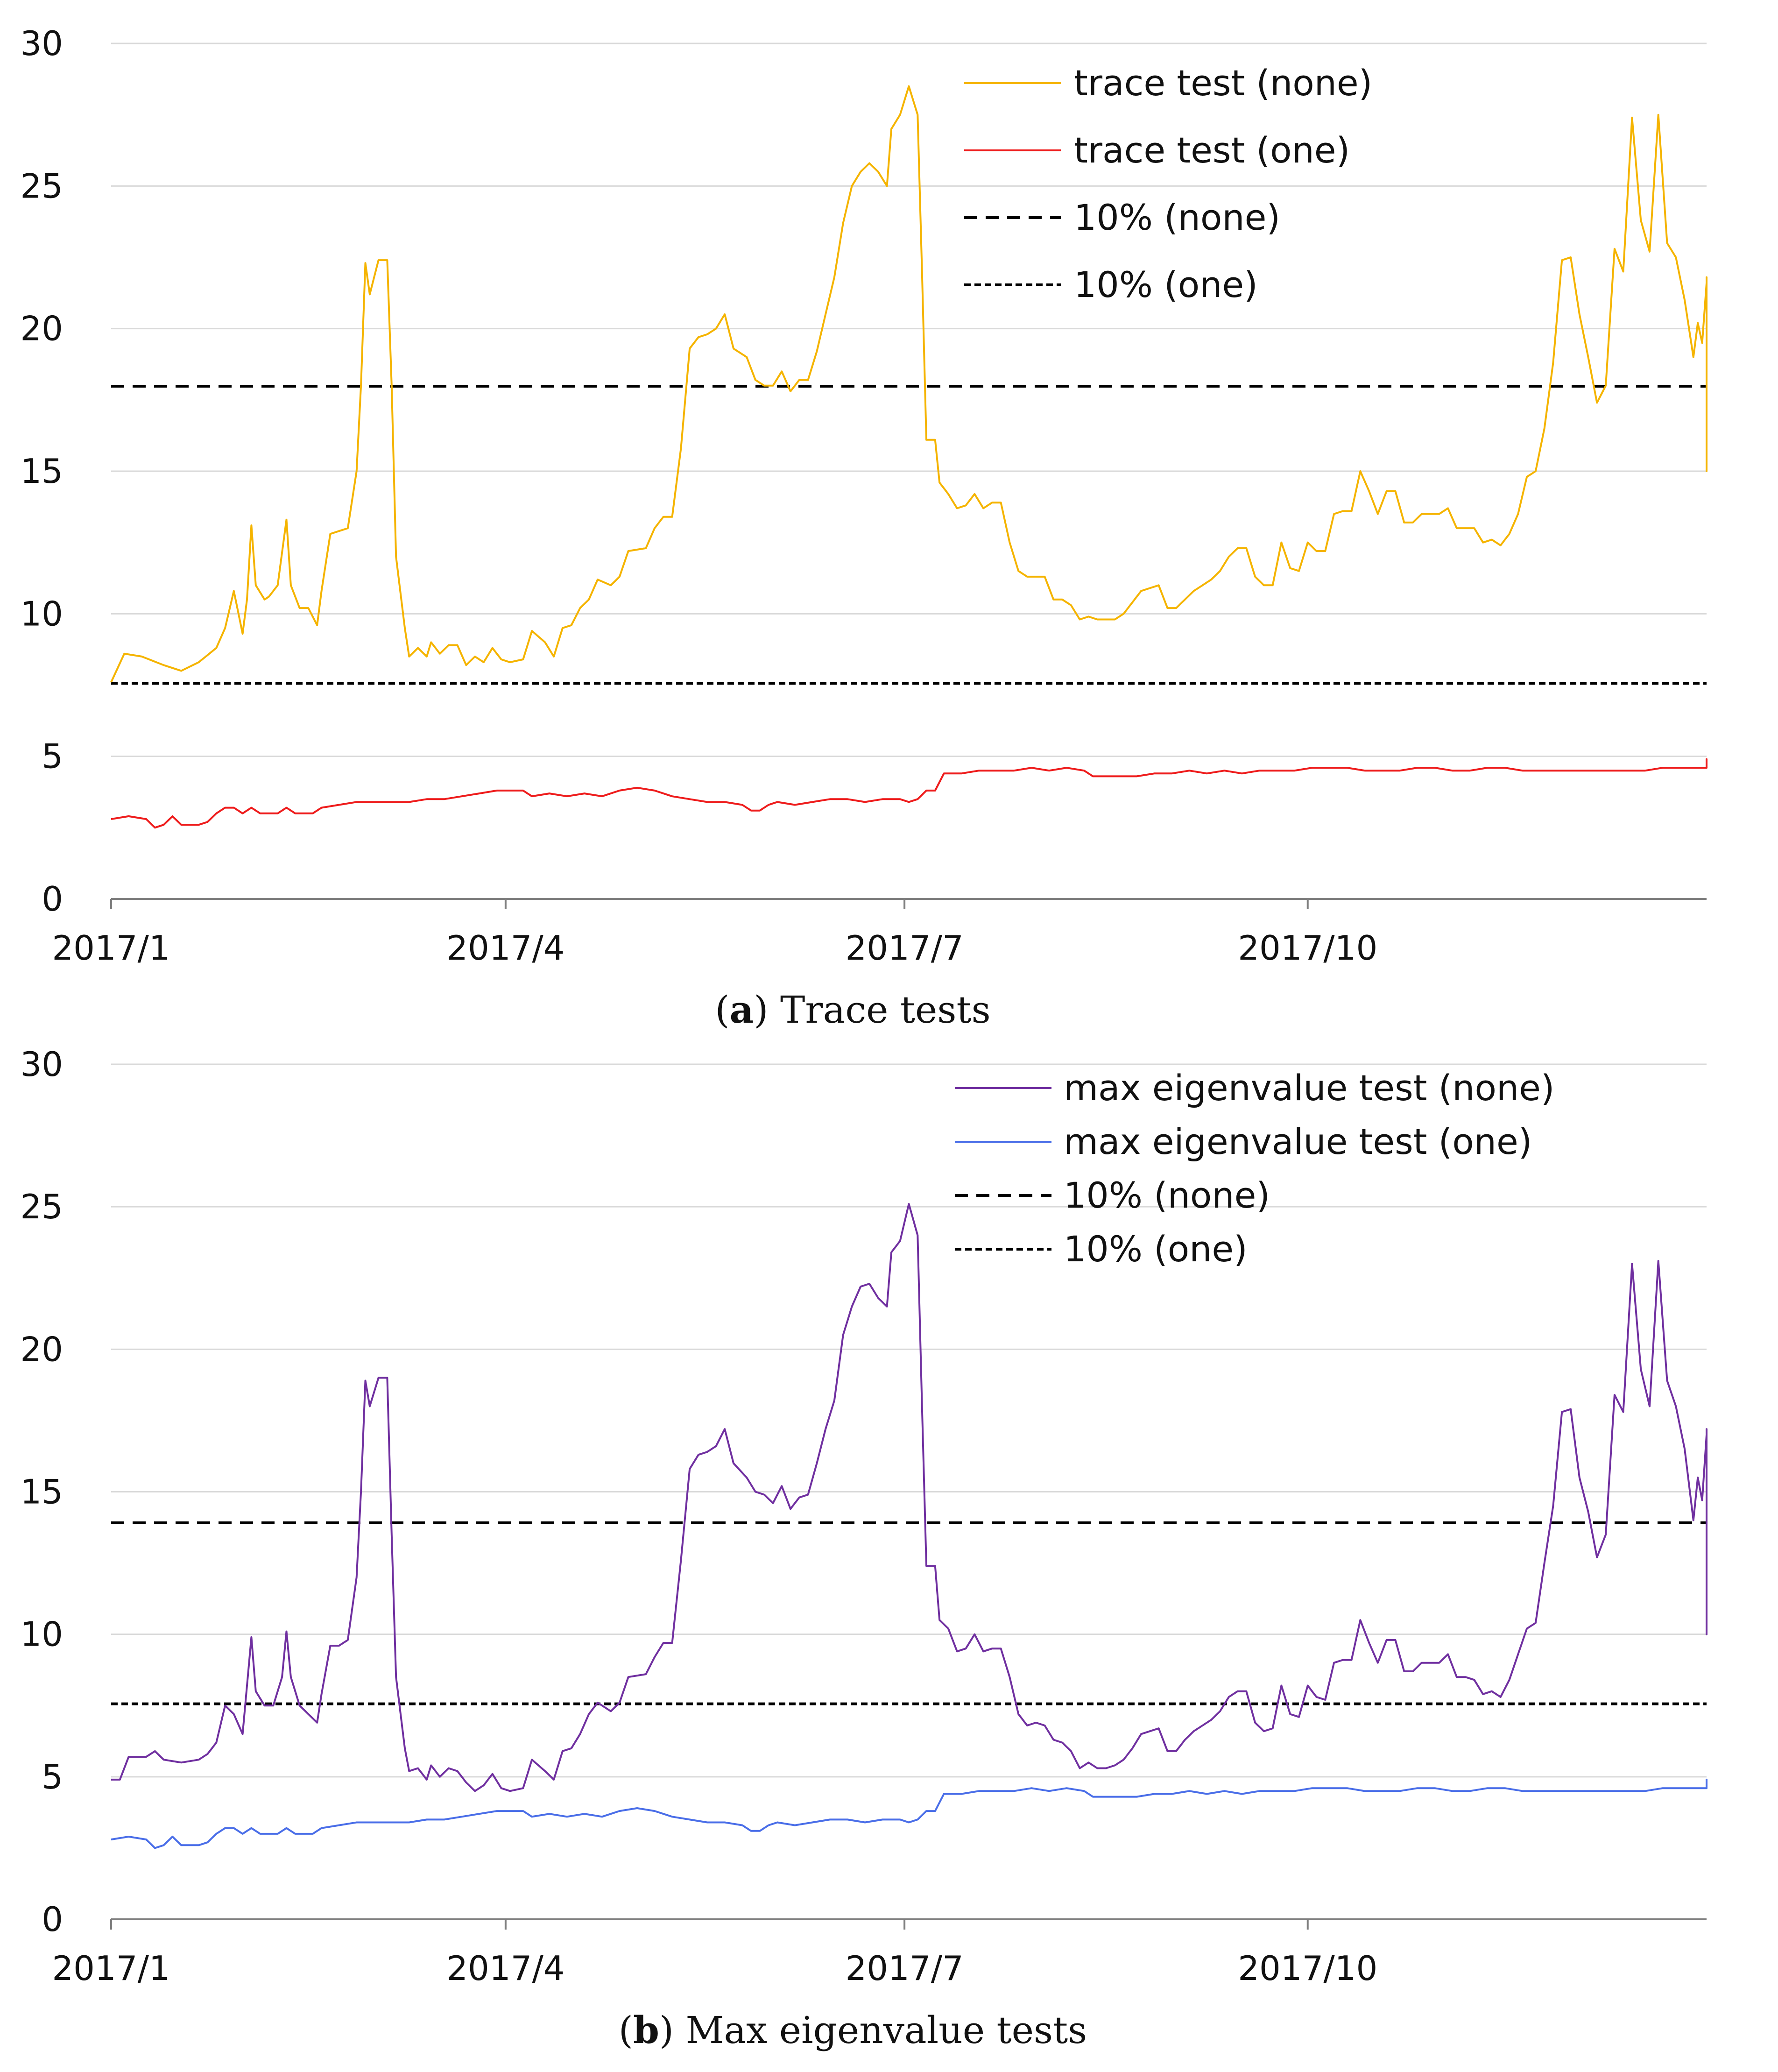 This screenshot has height=2072, width=1778. Describe the element at coordinates (1298, 1142) in the screenshot. I see `legend-label: max eigenvalue test (one)` at that location.